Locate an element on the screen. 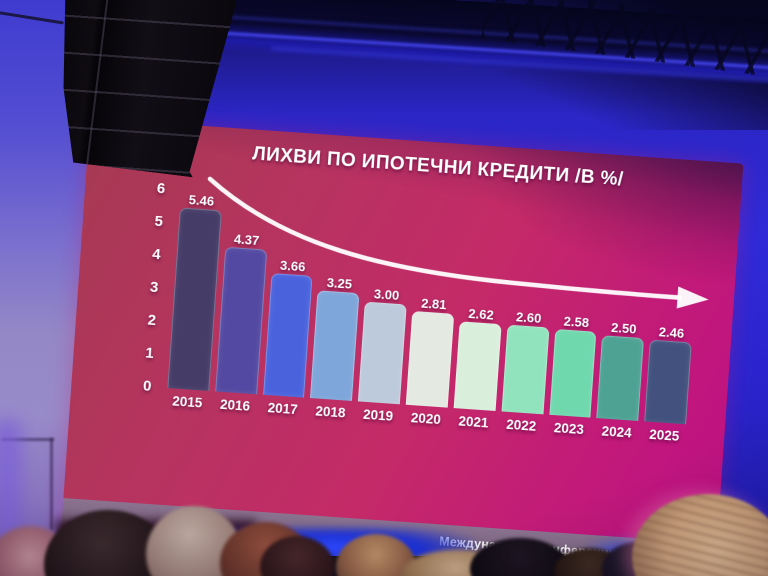 The width and height of the screenshot is (768, 576). bar-year-label: 2016 is located at coordinates (235, 405).